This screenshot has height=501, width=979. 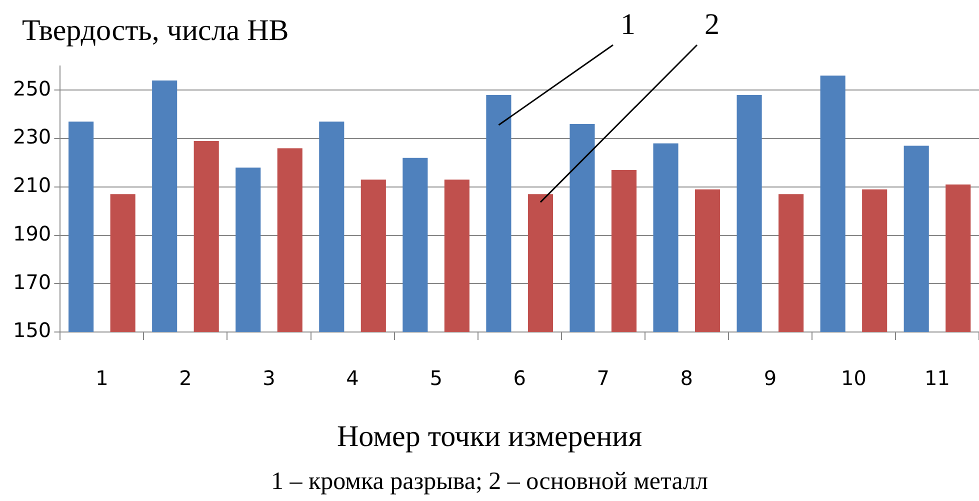 I want to click on x-tick-label: 11, so click(x=937, y=378).